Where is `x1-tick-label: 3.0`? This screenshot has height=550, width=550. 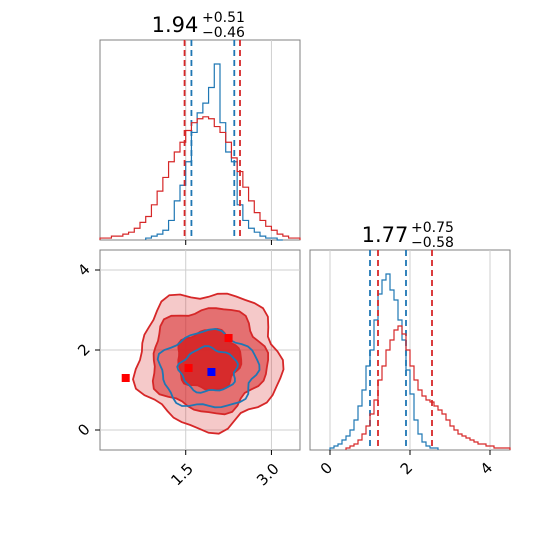 x1-tick-label: 3.0 is located at coordinates (268, 475).